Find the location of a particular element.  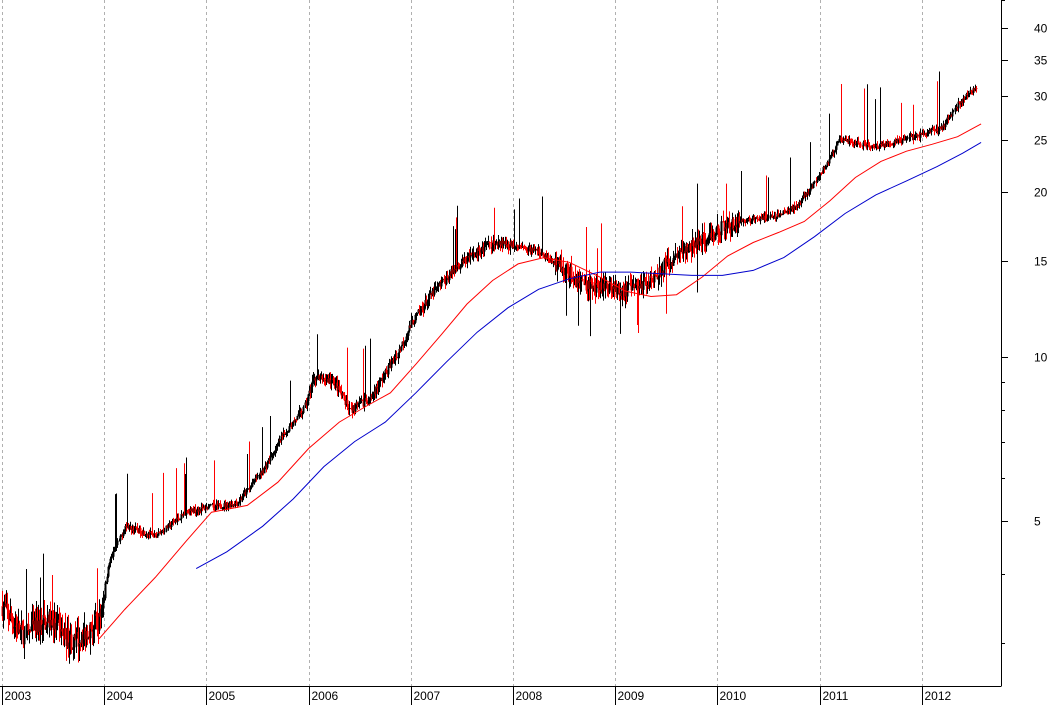

x-tick-label-2011: 2011 is located at coordinates (836, 696).